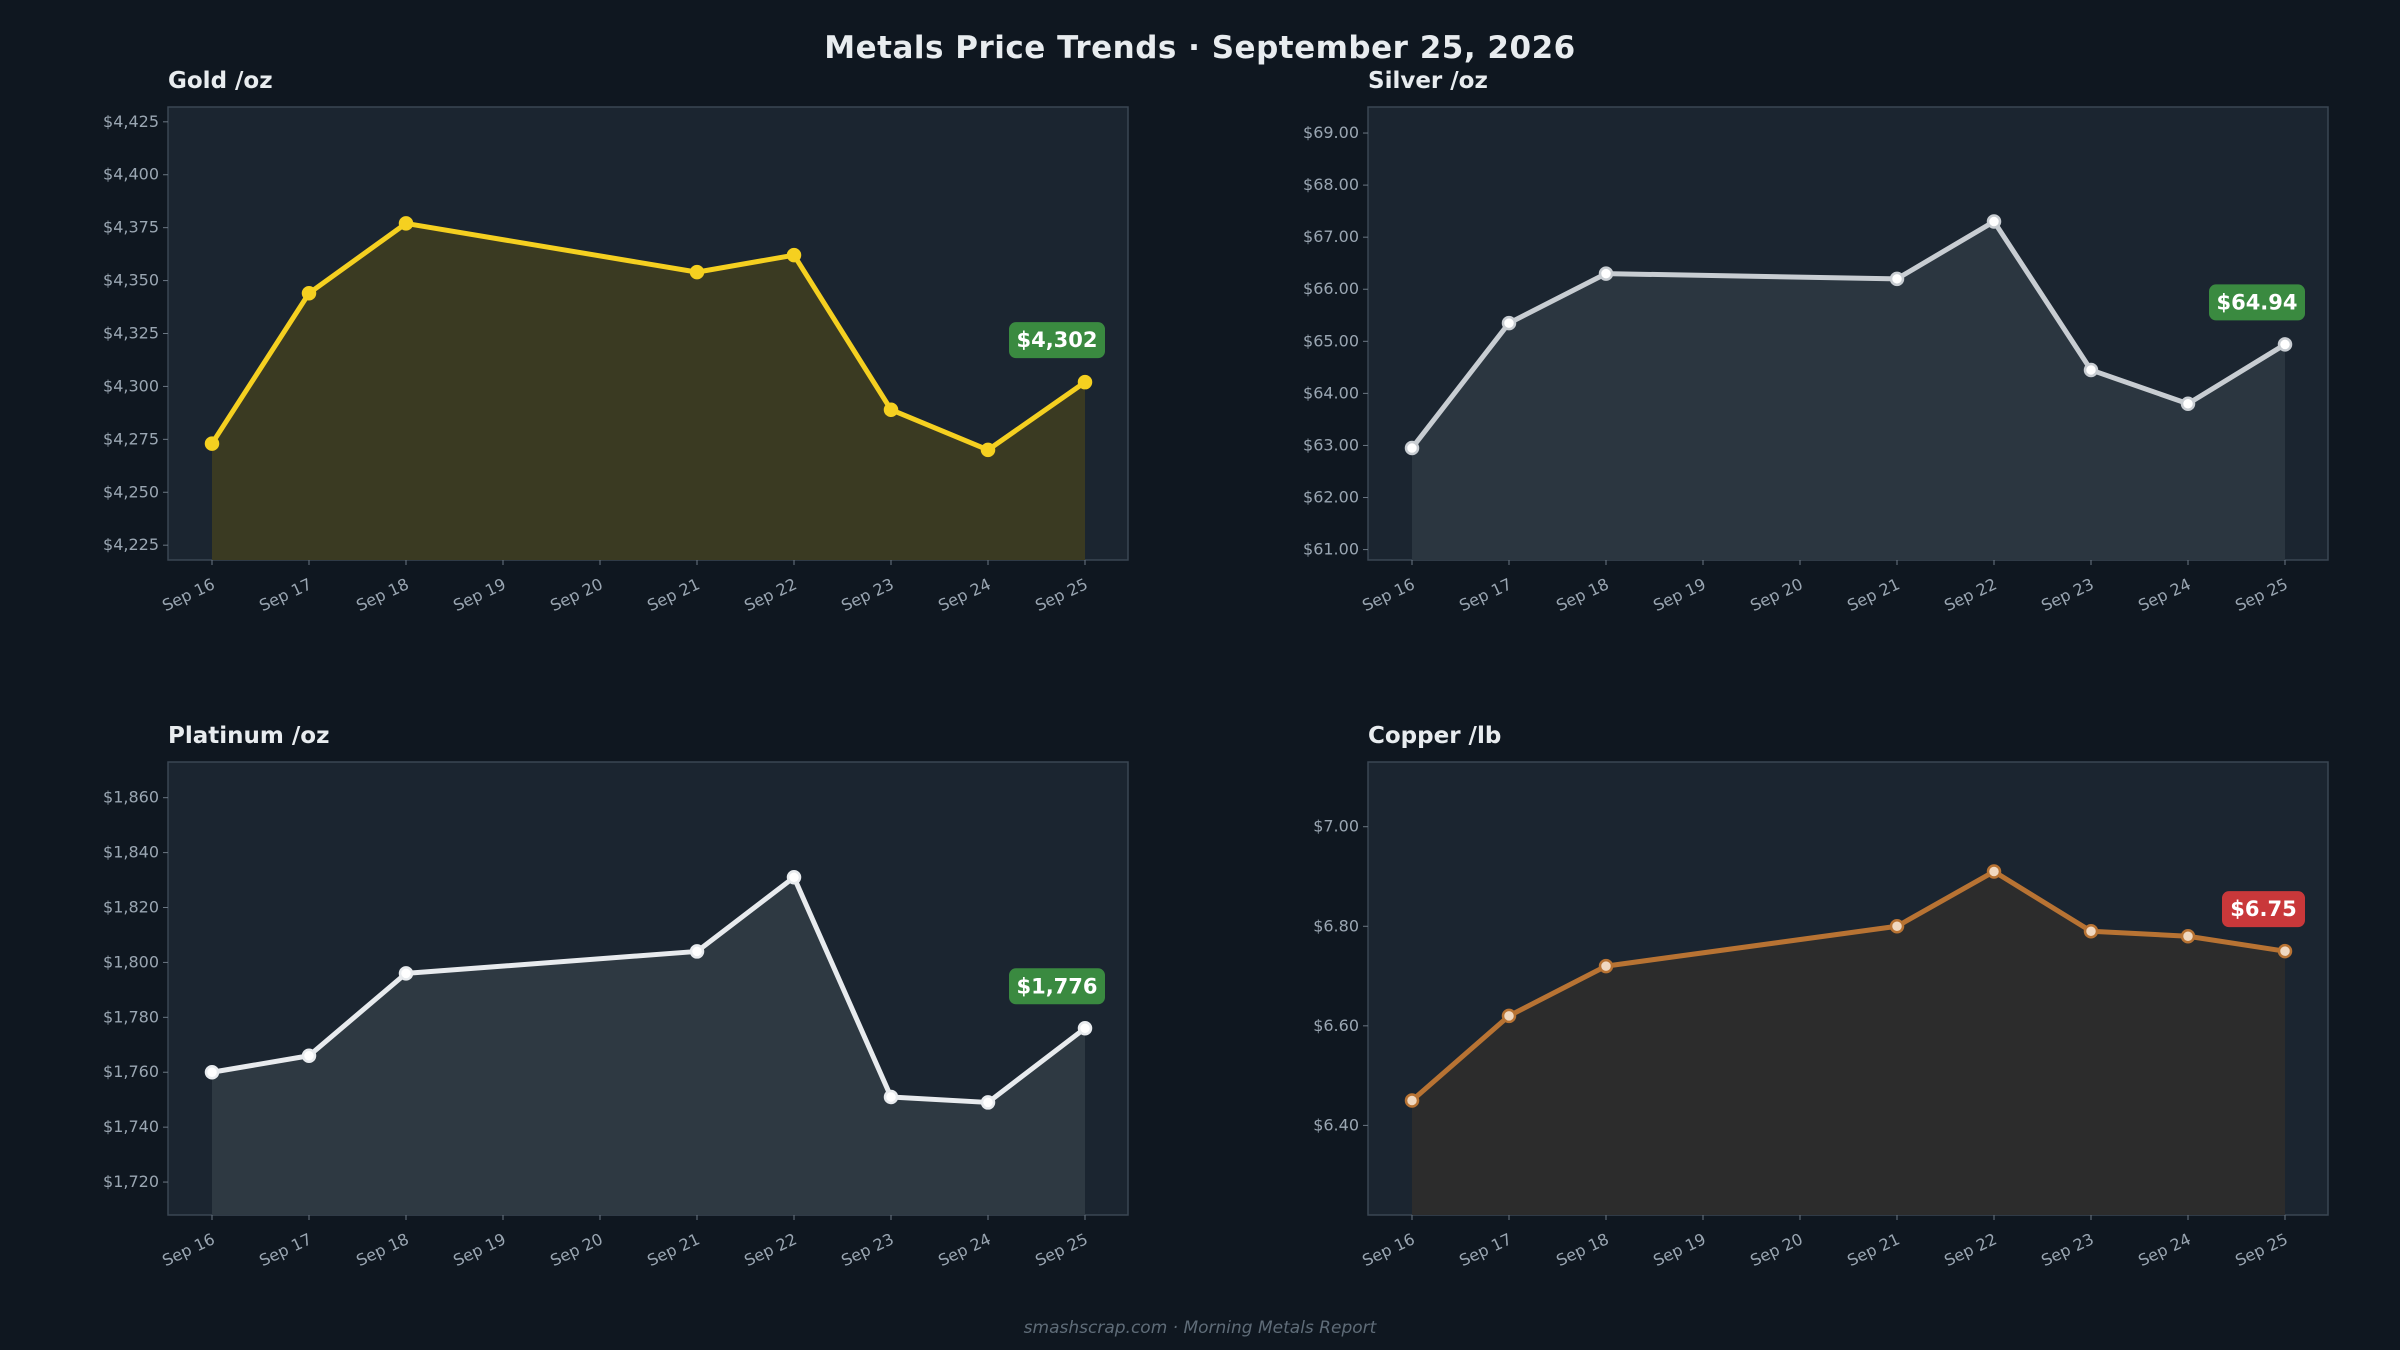 The height and width of the screenshot is (1350, 2400). I want to click on y-tick-label: $67.00, so click(1331, 236).